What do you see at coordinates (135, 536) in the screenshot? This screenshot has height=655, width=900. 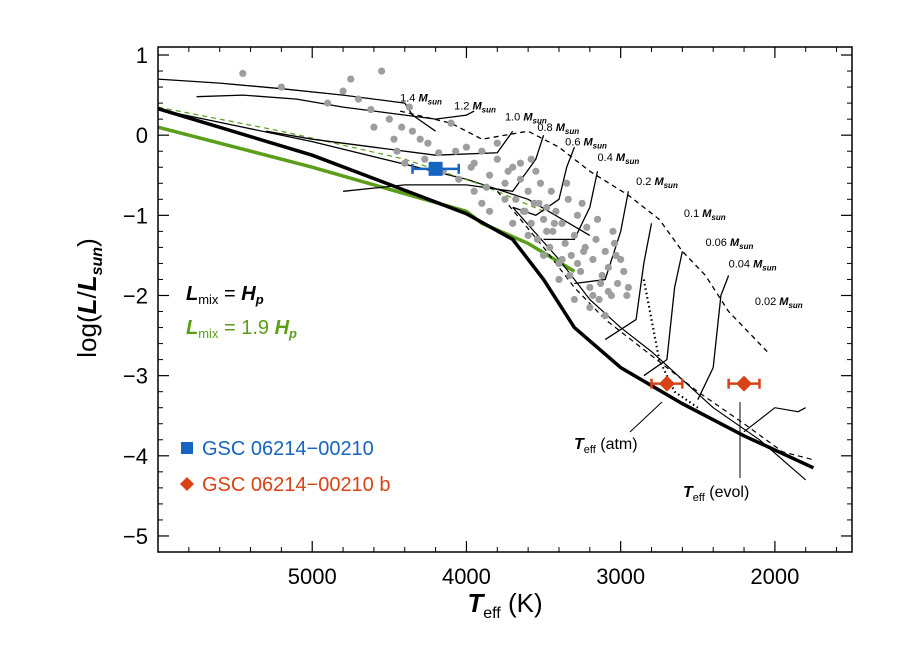 I see `y-tick-label: −5` at bounding box center [135, 536].